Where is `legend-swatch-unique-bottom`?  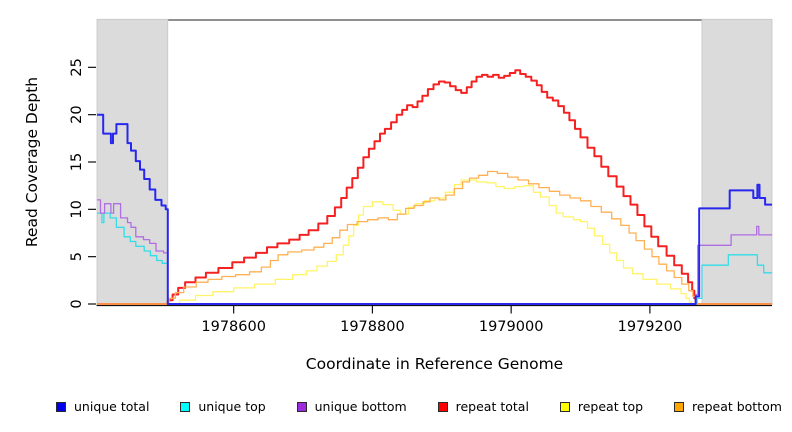 legend-swatch-unique-bottom is located at coordinates (301, 406).